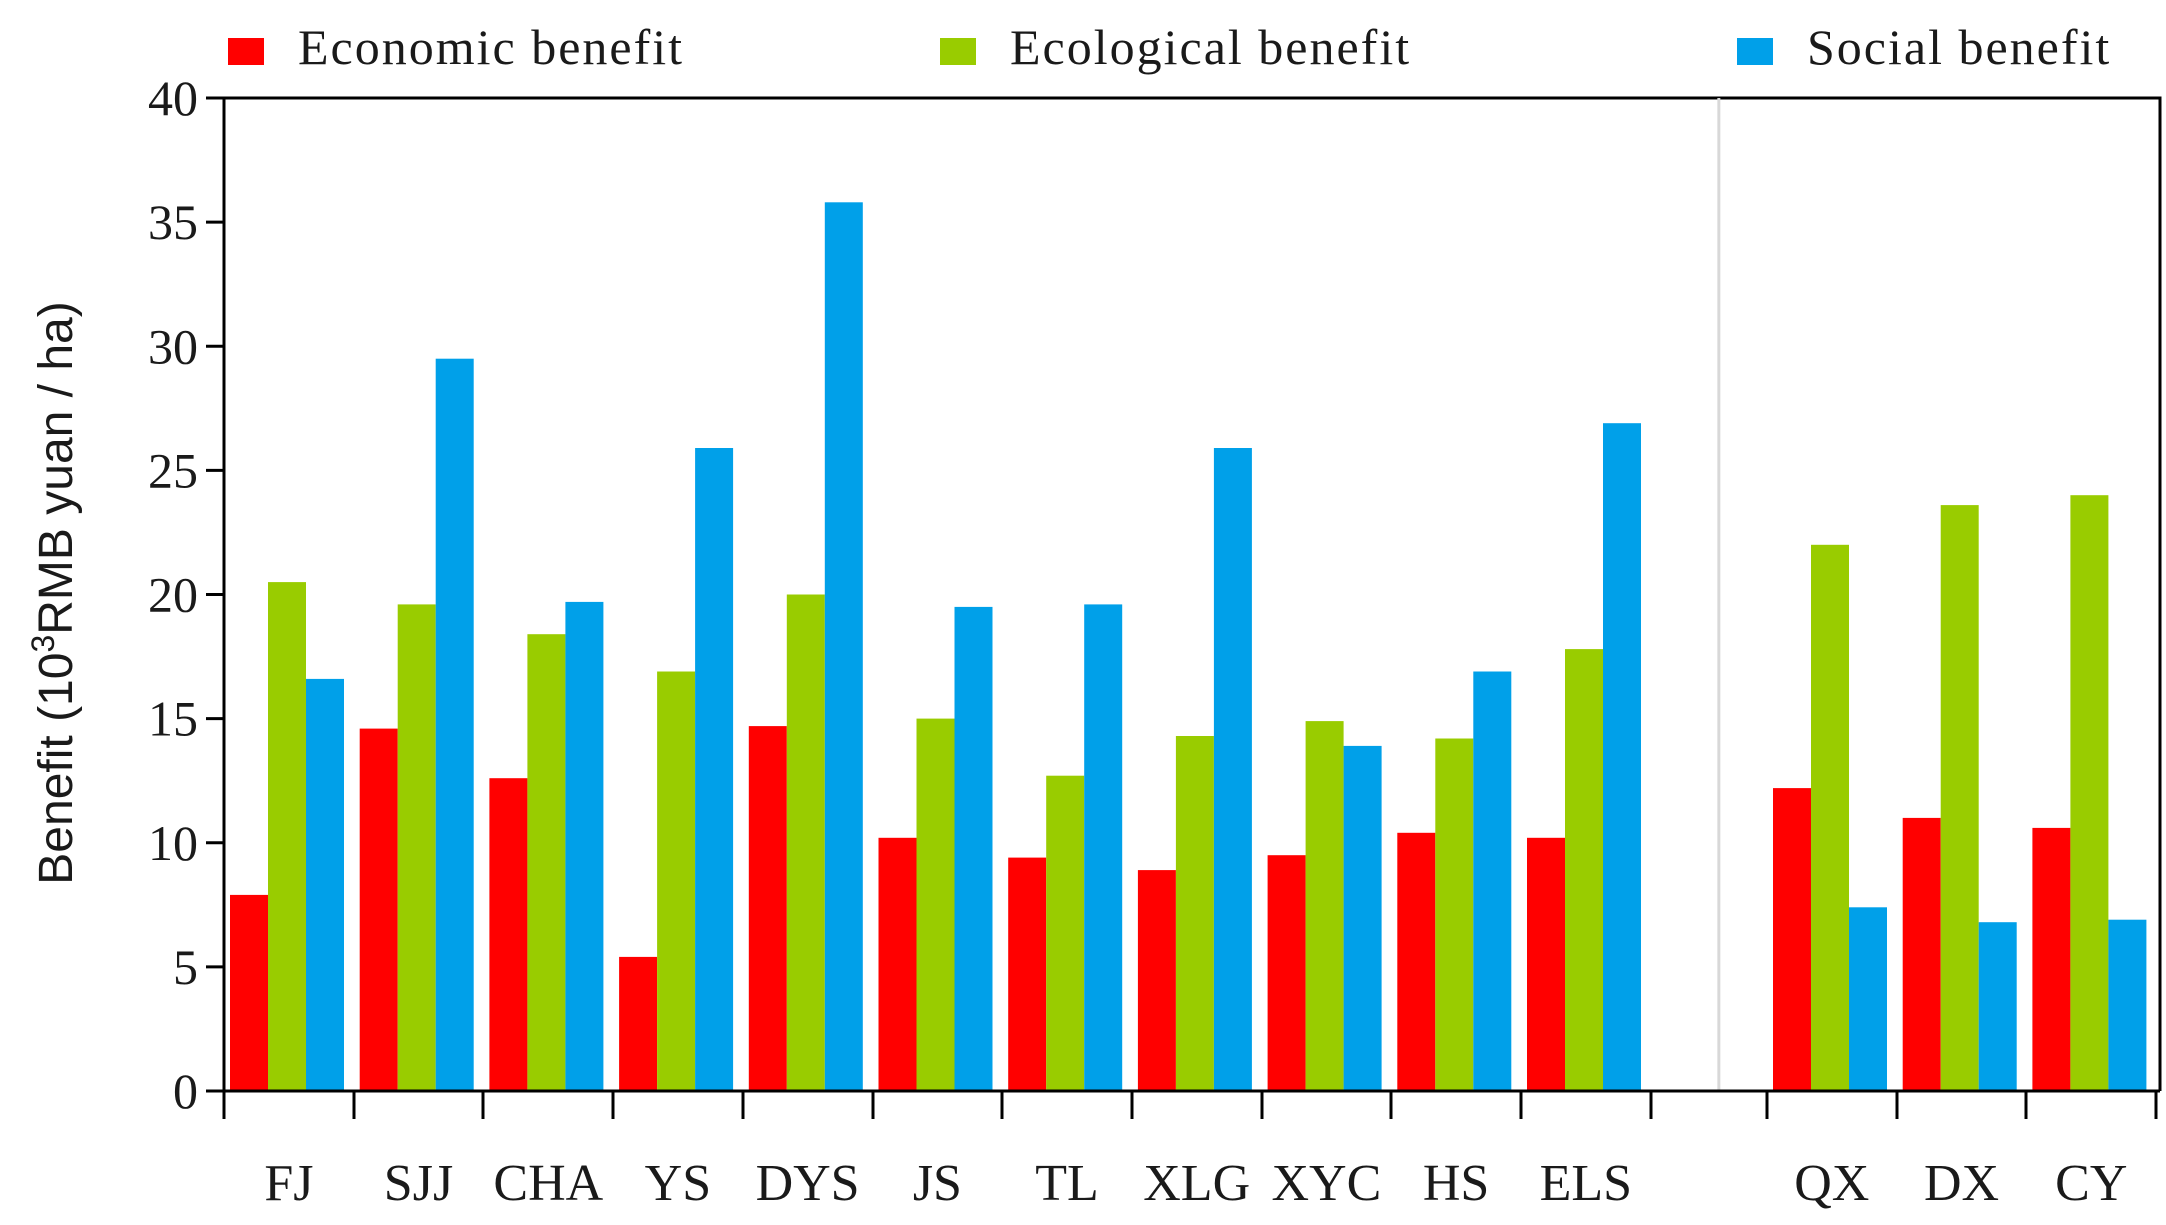 This screenshot has height=1225, width=2166. I want to click on y-tick-label: 15, so click(173, 719).